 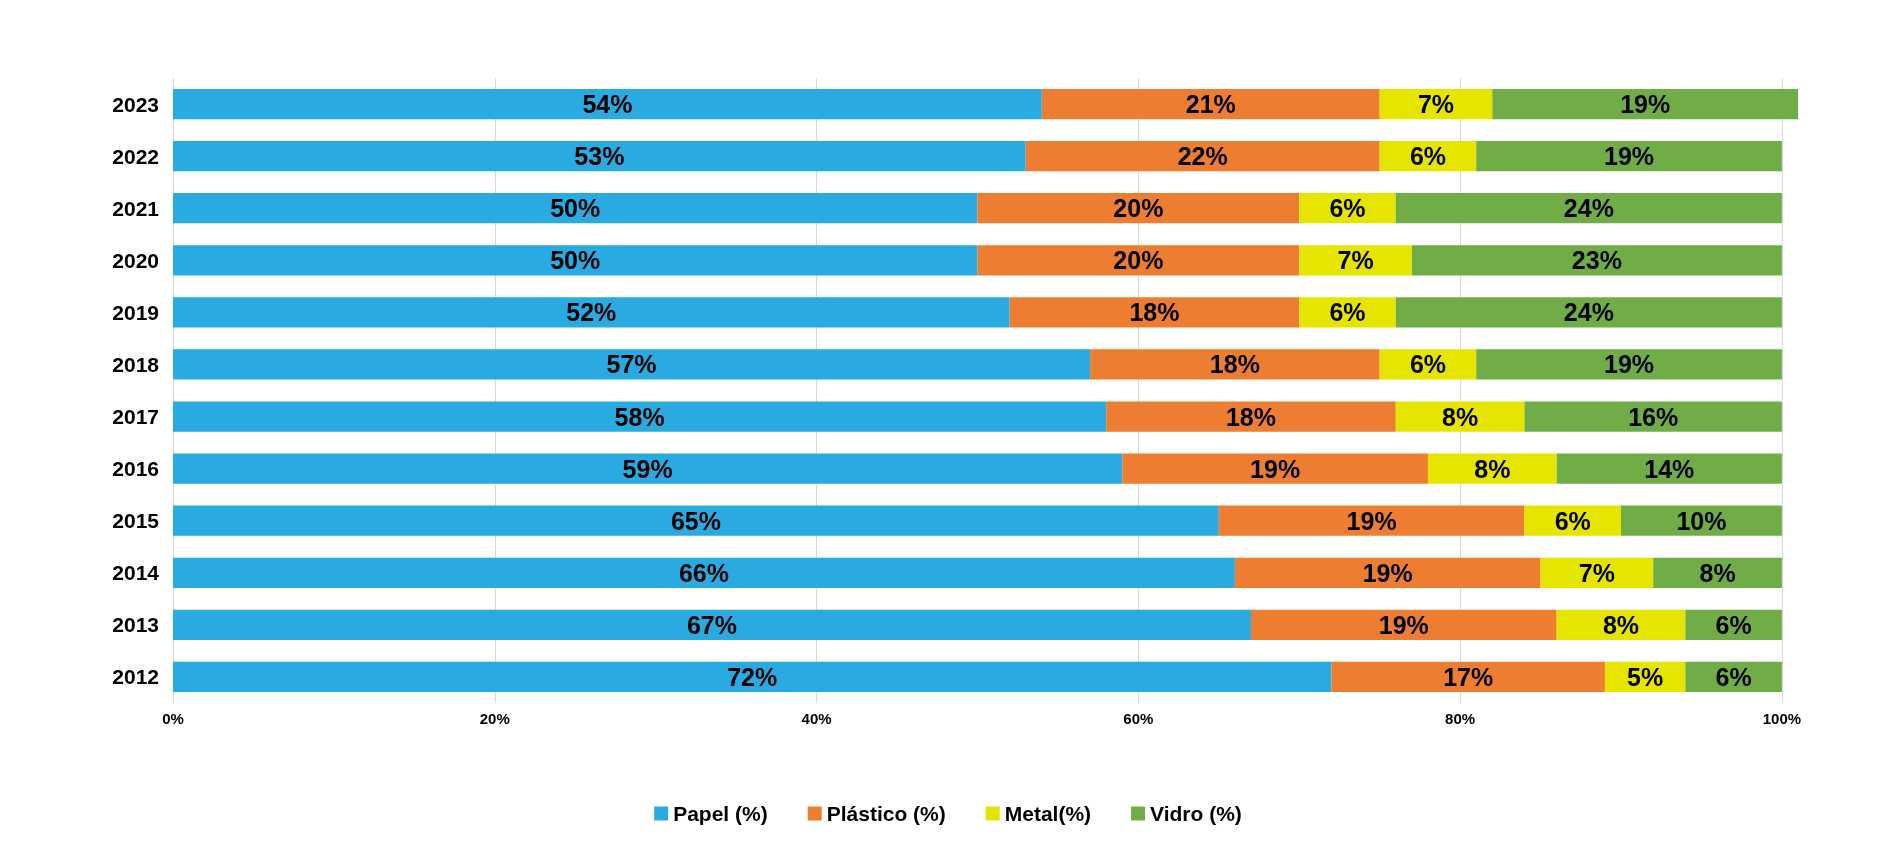 I want to click on data-label: 14%, so click(x=1669, y=468).